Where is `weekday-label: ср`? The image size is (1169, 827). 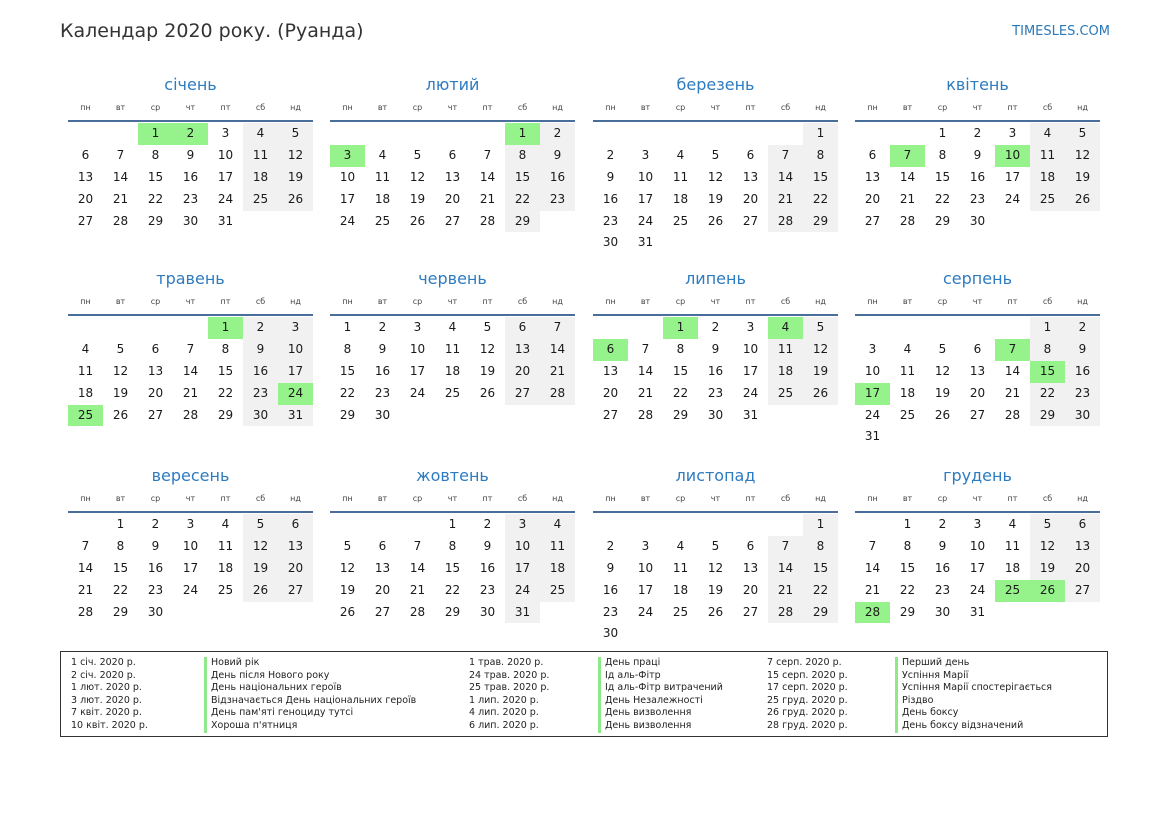
weekday-label: ср is located at coordinates (942, 107).